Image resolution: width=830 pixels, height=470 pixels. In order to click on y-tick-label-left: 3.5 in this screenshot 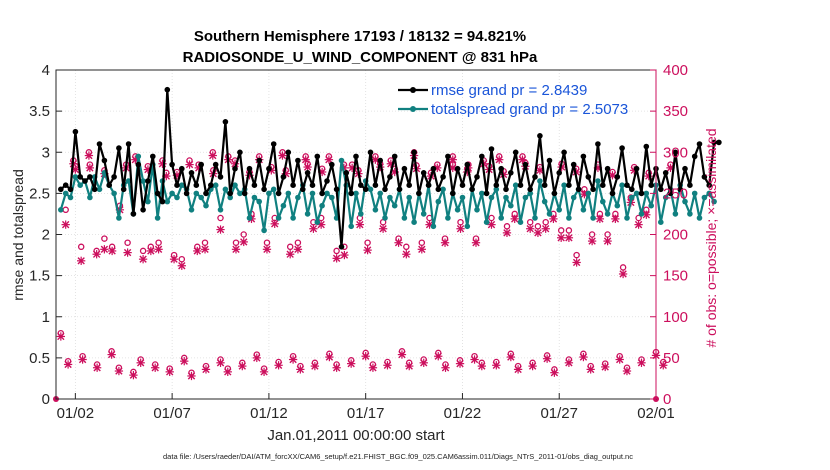, I will do `click(39, 111)`.